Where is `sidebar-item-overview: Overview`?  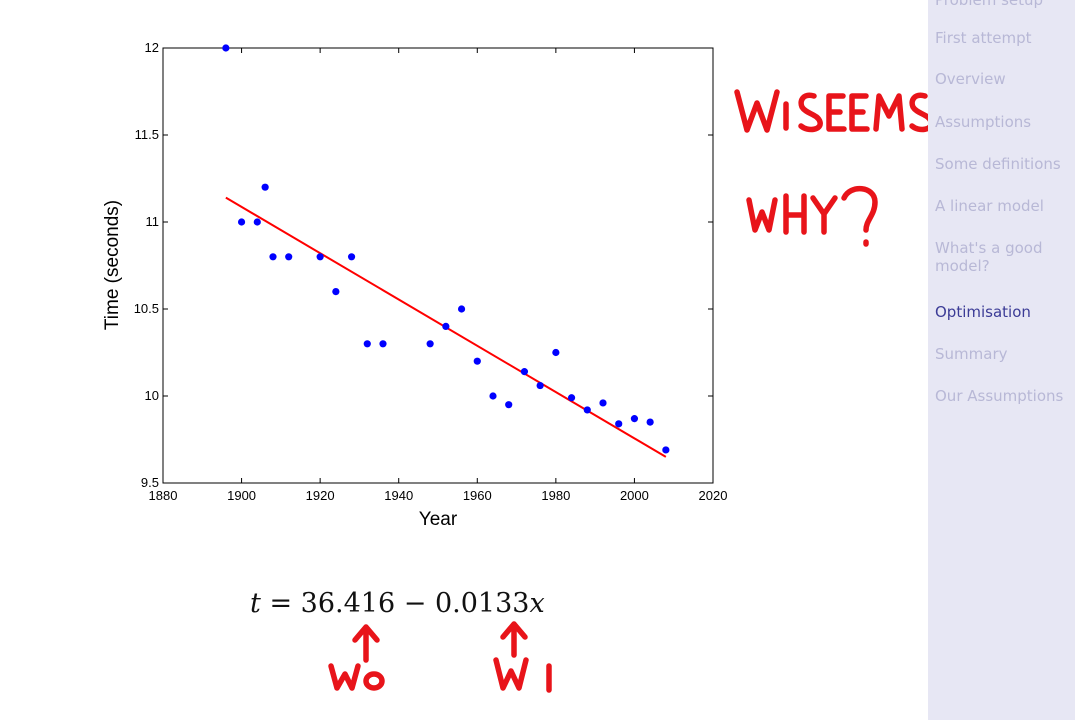
sidebar-item-overview: Overview is located at coordinates (970, 79).